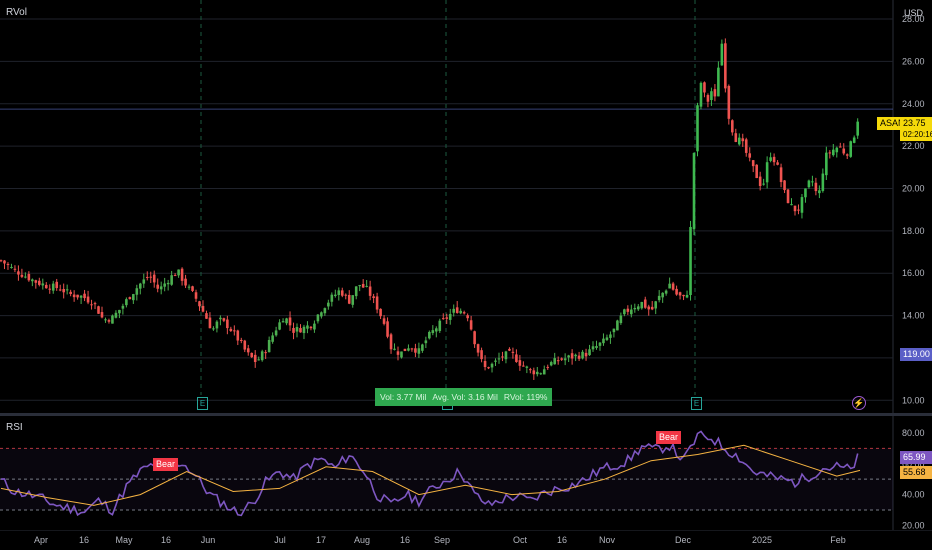  I want to click on last-price-badge: 23.75, so click(916, 123).